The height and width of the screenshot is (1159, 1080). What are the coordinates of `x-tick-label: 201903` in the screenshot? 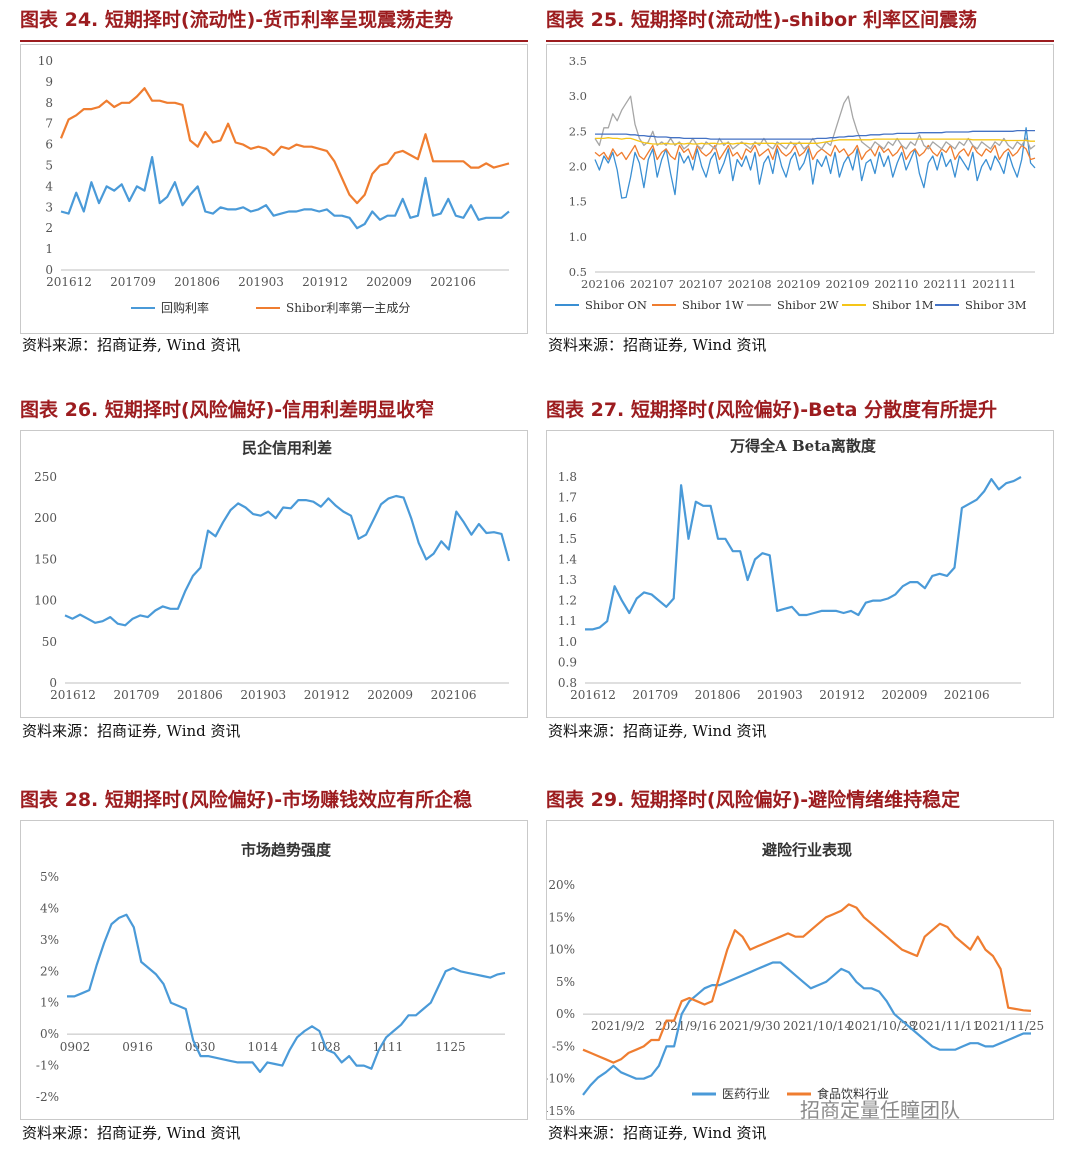 It's located at (780, 695).